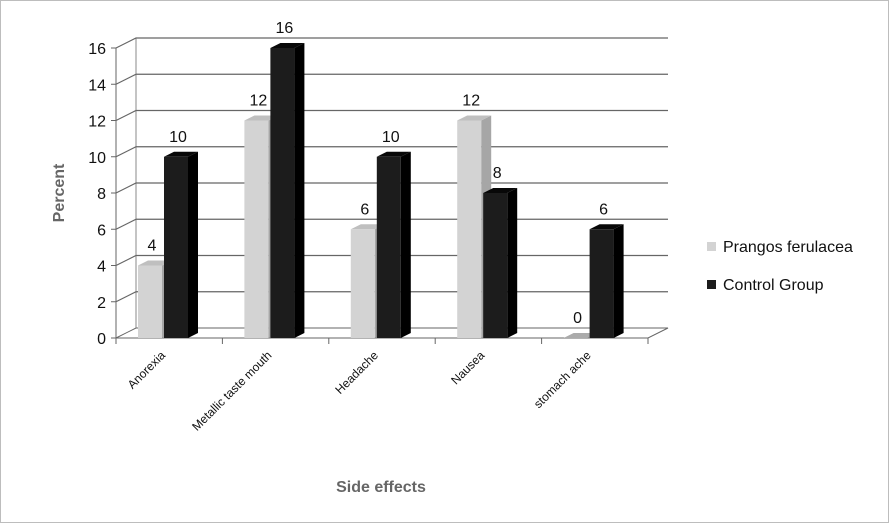 The height and width of the screenshot is (527, 889). I want to click on y-tick-label: 0, so click(101, 339).